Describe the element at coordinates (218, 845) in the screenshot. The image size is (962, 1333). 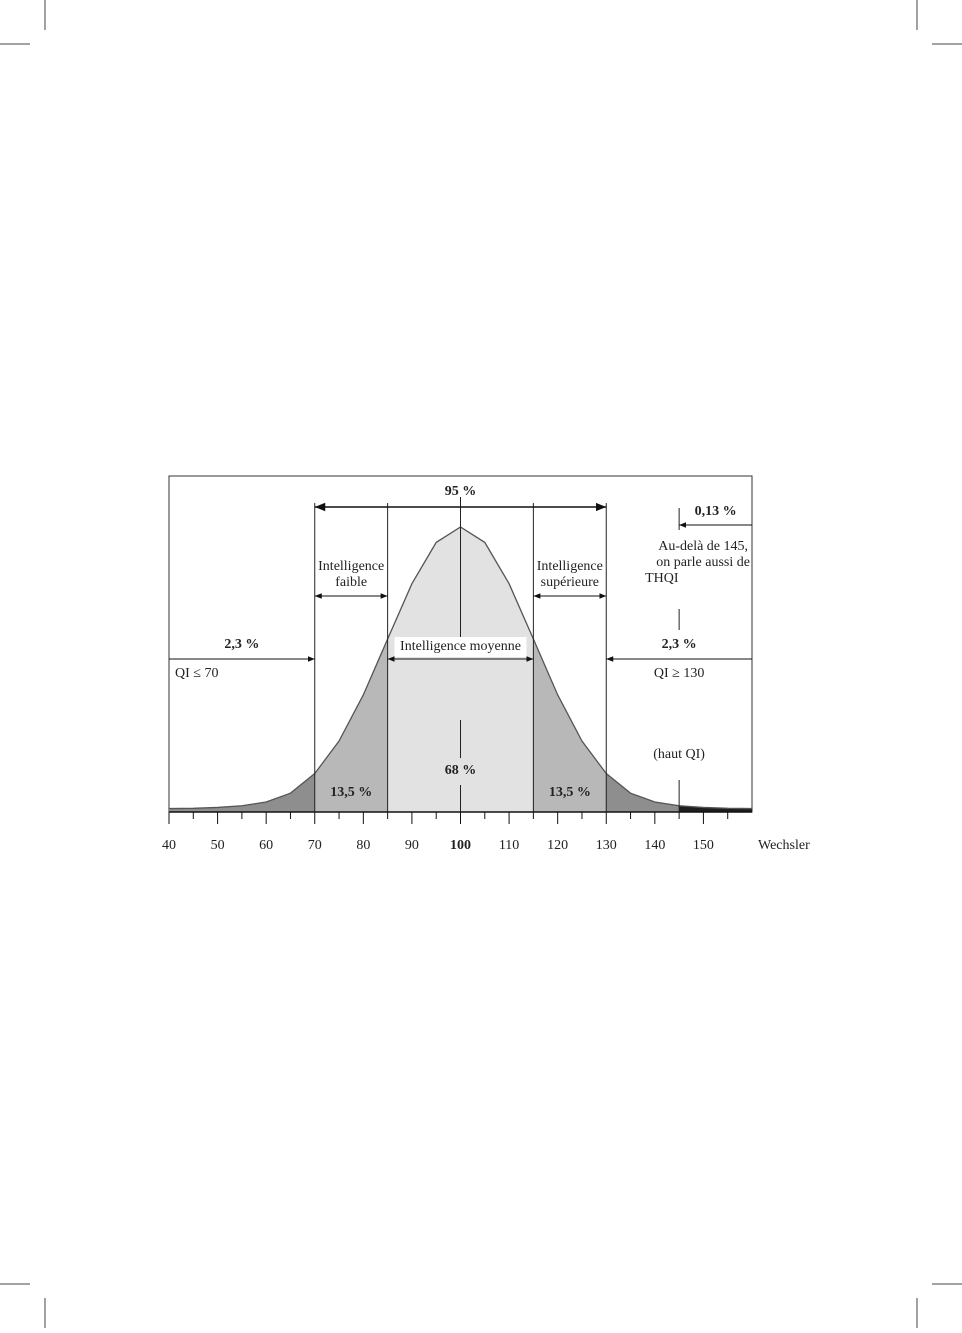
I see `x-tick-label: 50` at that location.